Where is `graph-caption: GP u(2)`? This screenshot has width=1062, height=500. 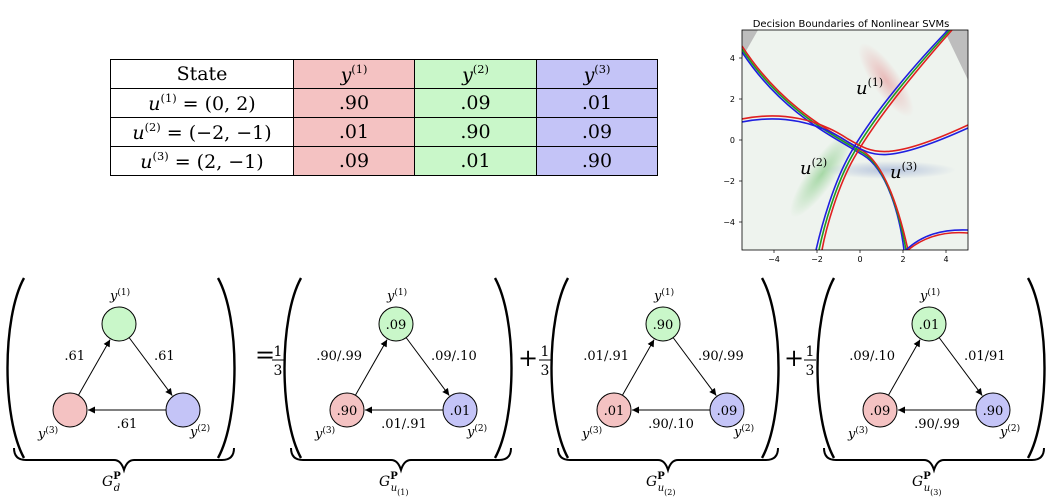
graph-caption: GP u(2) is located at coordinates (661, 484).